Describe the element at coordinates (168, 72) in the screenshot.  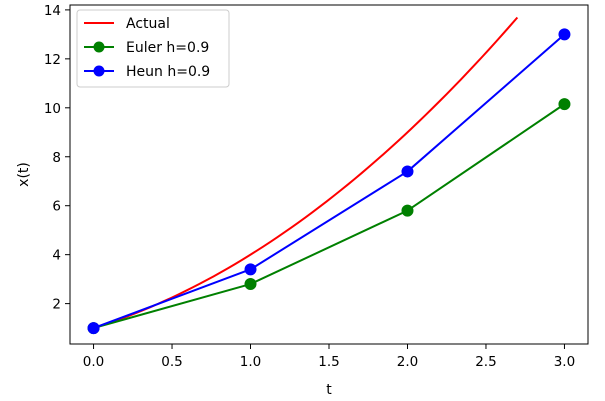
I see `legend-label-heun-h-0-9: Heun h=0.9` at that location.